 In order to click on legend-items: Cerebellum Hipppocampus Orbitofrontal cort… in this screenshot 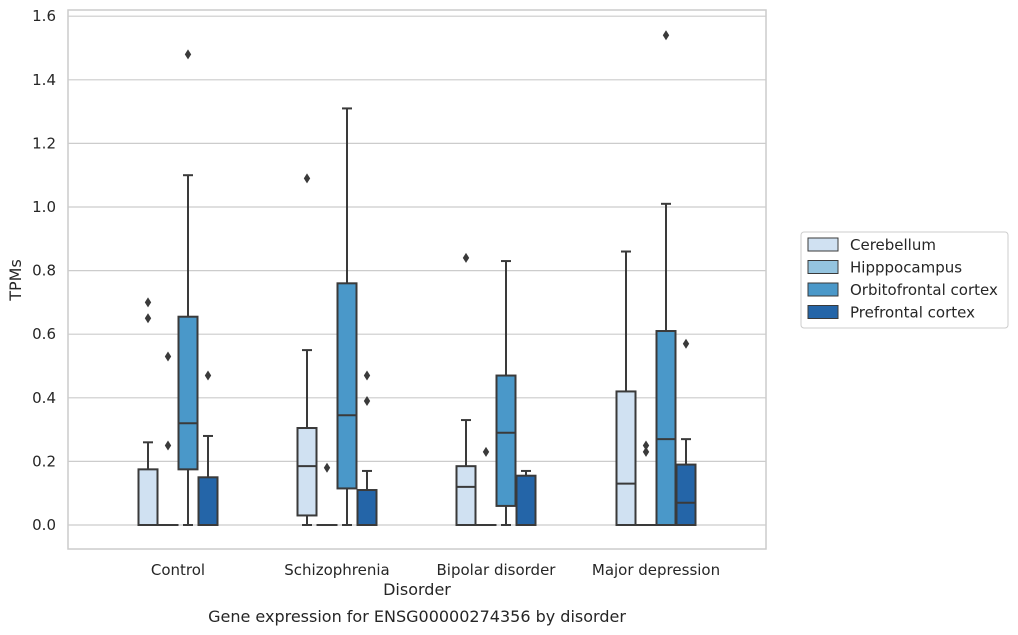, I will do `click(902, 279)`.